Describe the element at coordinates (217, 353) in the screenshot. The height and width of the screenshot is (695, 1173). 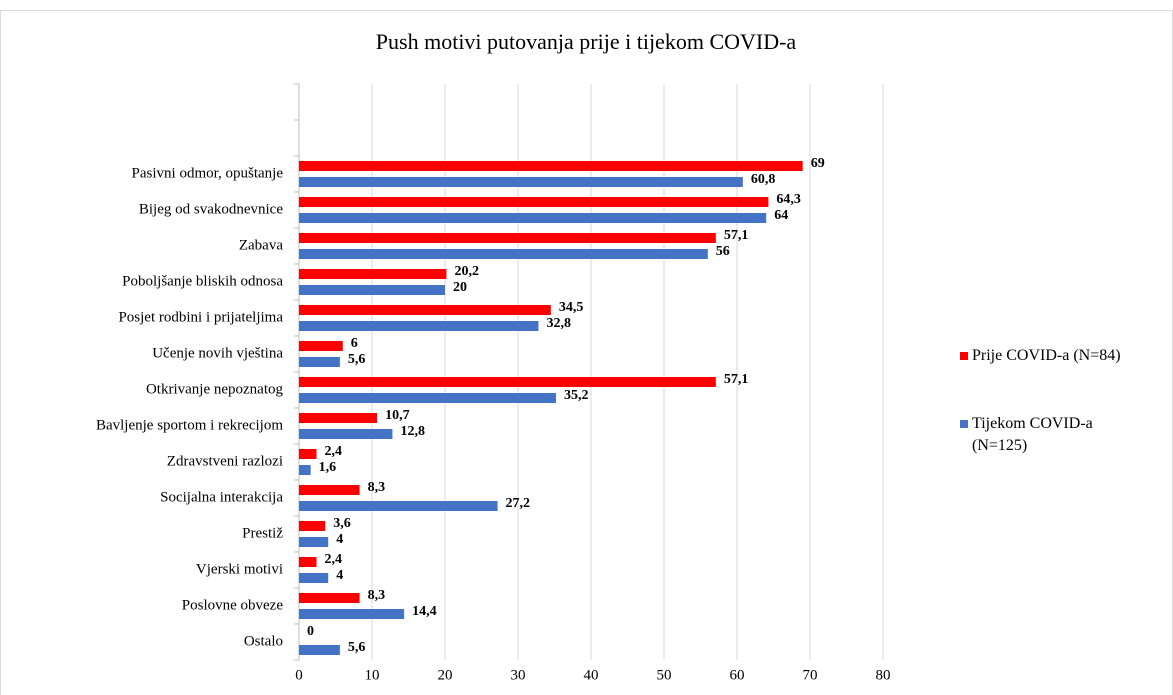
I see `y-tick-label: Učenje novih vještina` at that location.